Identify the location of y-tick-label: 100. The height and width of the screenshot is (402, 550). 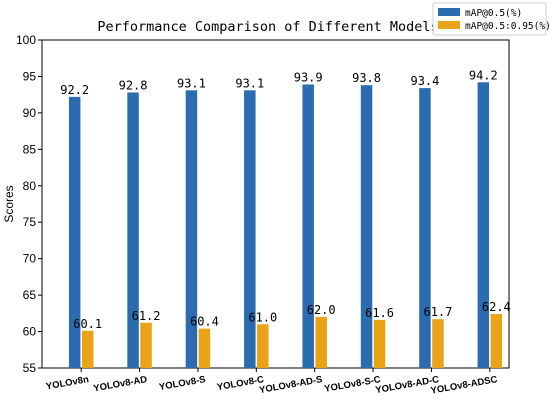
(26, 40).